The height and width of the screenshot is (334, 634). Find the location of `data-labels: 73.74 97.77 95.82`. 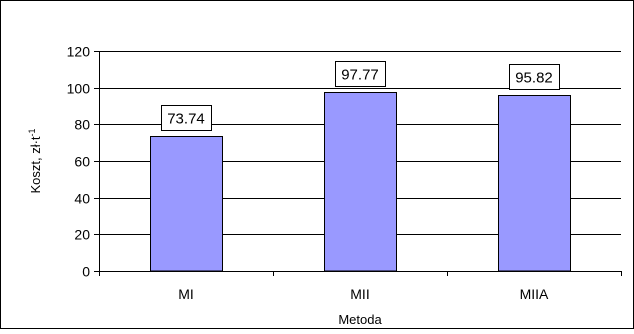

data-labels: 73.74 97.77 95.82 is located at coordinates (360, 96).